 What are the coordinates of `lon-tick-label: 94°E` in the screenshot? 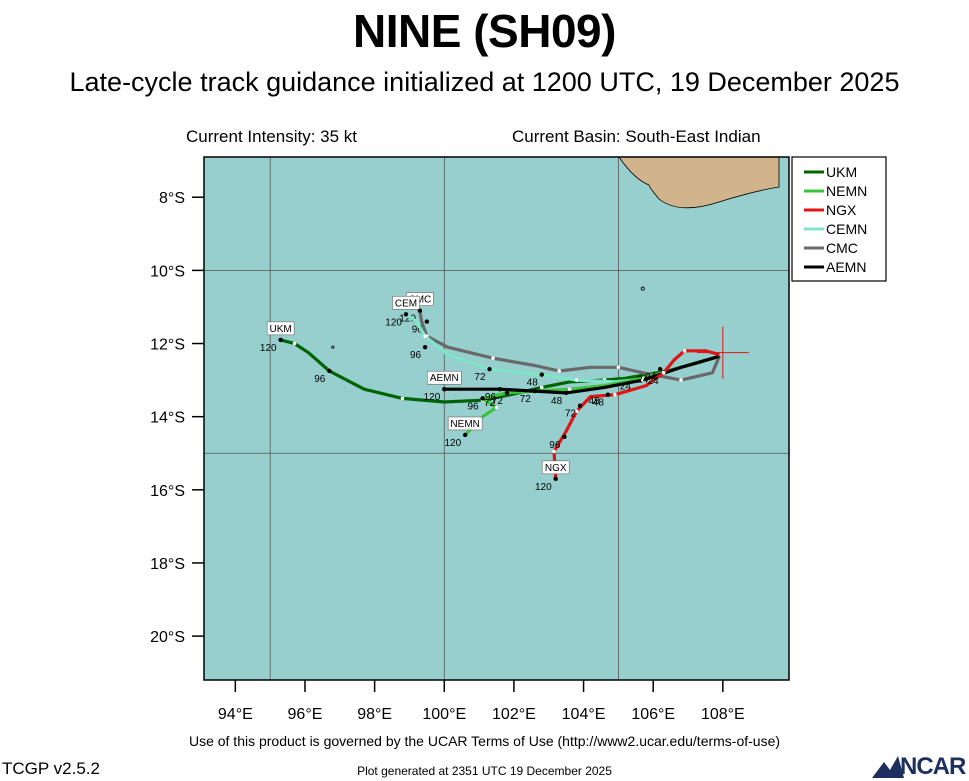 It's located at (235, 714).